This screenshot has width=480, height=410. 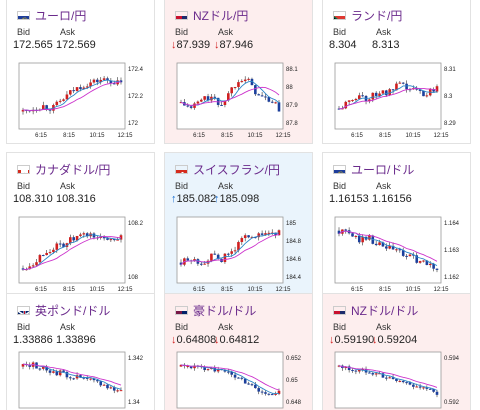 I want to click on bid-value: ↑185.082, so click(x=194, y=199).